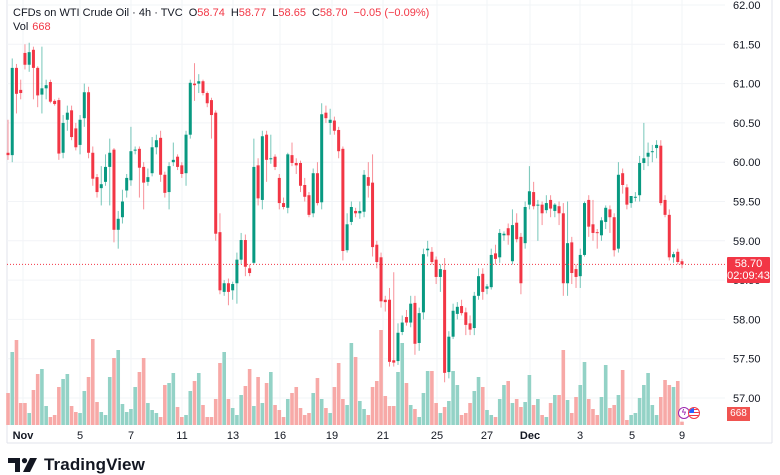 This screenshot has width=780, height=475. What do you see at coordinates (684, 413) in the screenshot?
I see `lightning-icon: ϟ` at bounding box center [684, 413].